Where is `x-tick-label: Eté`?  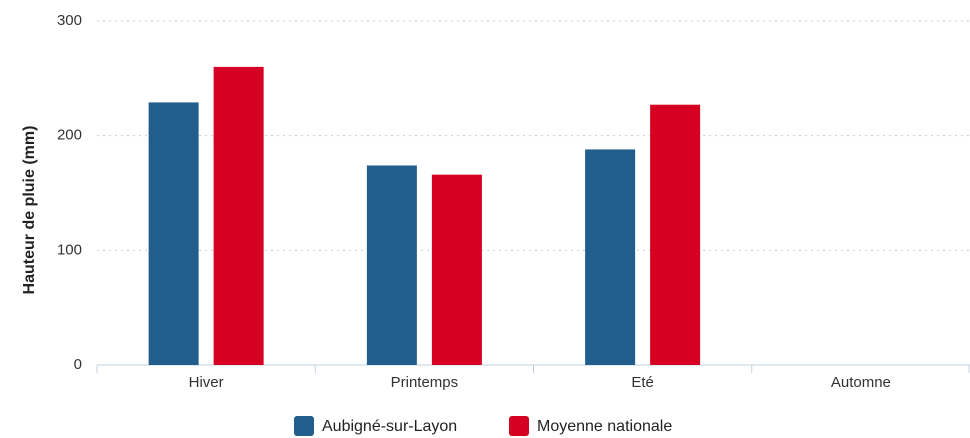 x-tick-label: Eté is located at coordinates (642, 382).